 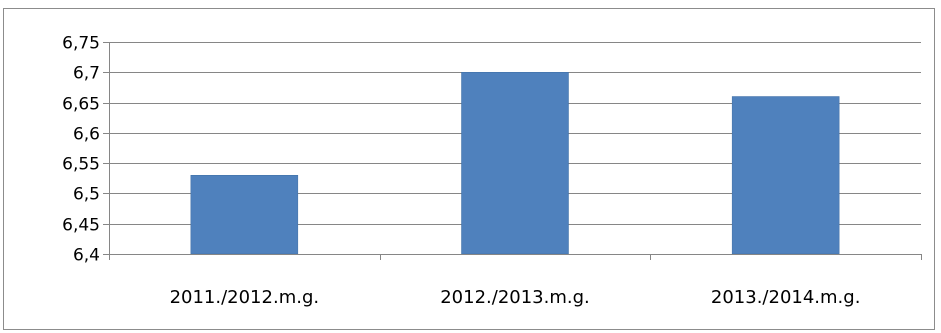 I want to click on y-tick-label: 6,5, so click(x=86, y=195).